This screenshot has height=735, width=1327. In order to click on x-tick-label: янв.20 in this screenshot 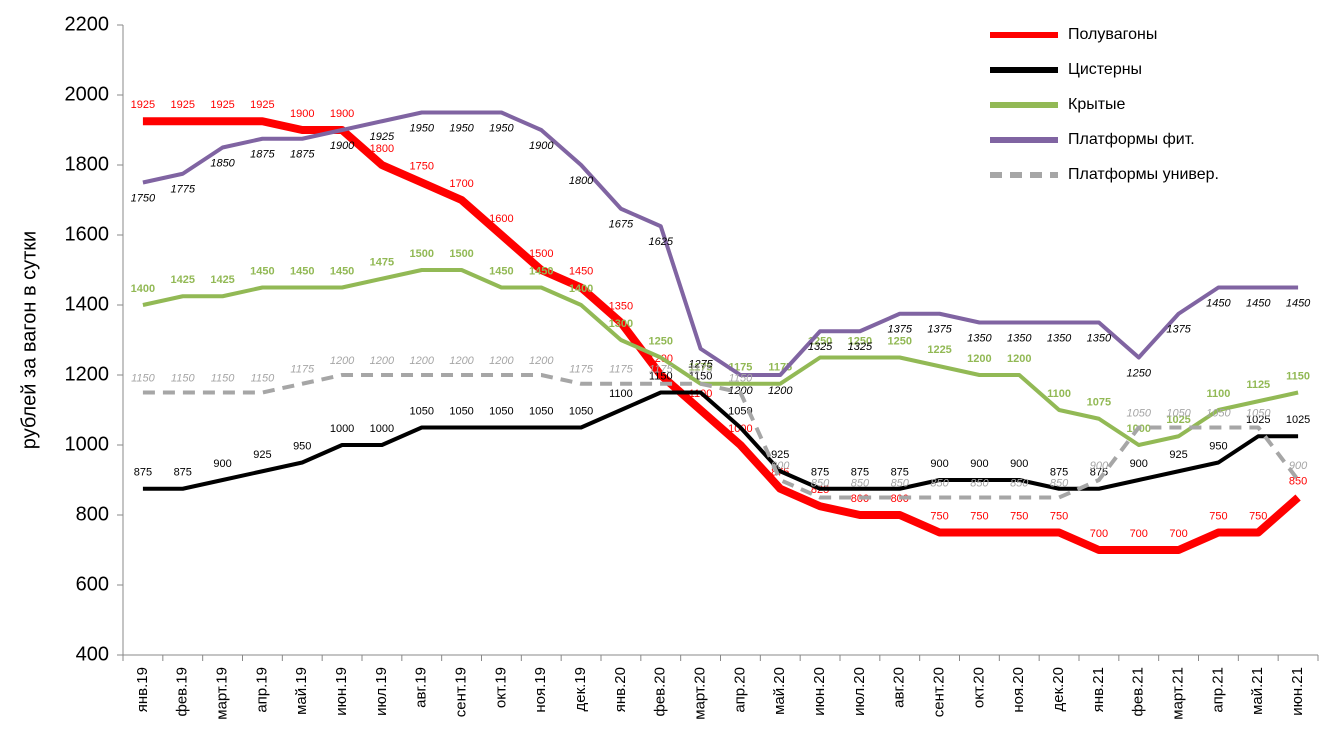, I will do `click(620, 689)`.